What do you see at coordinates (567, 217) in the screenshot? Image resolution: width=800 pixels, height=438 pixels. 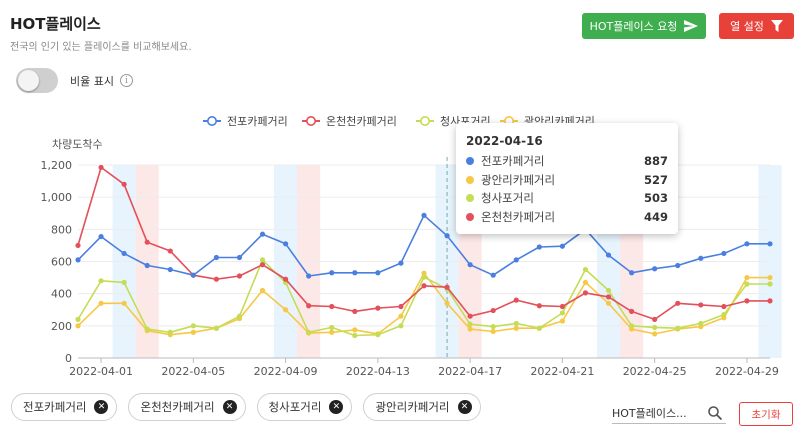 I see `tooltip-row: 온천천카페거리 449` at bounding box center [567, 217].